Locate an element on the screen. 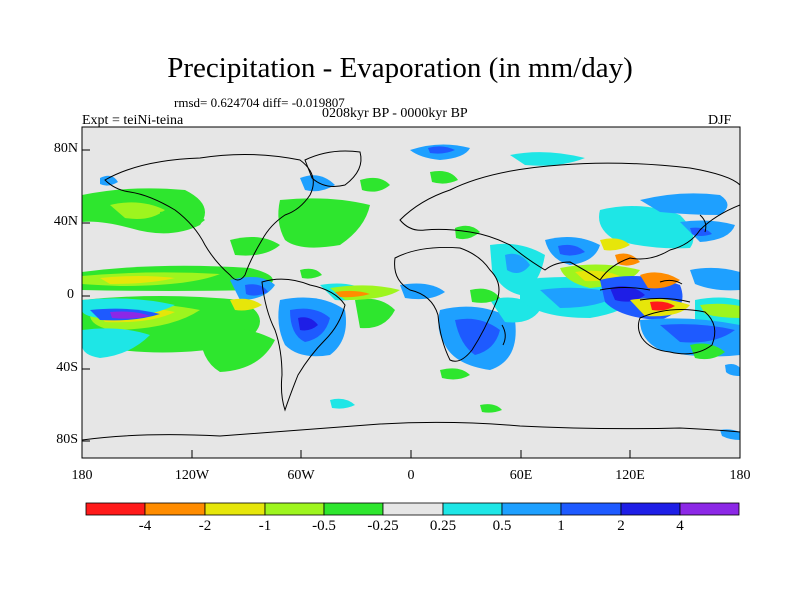 The width and height of the screenshot is (800, 600). x-tick-label: 120E is located at coordinates (630, 475).